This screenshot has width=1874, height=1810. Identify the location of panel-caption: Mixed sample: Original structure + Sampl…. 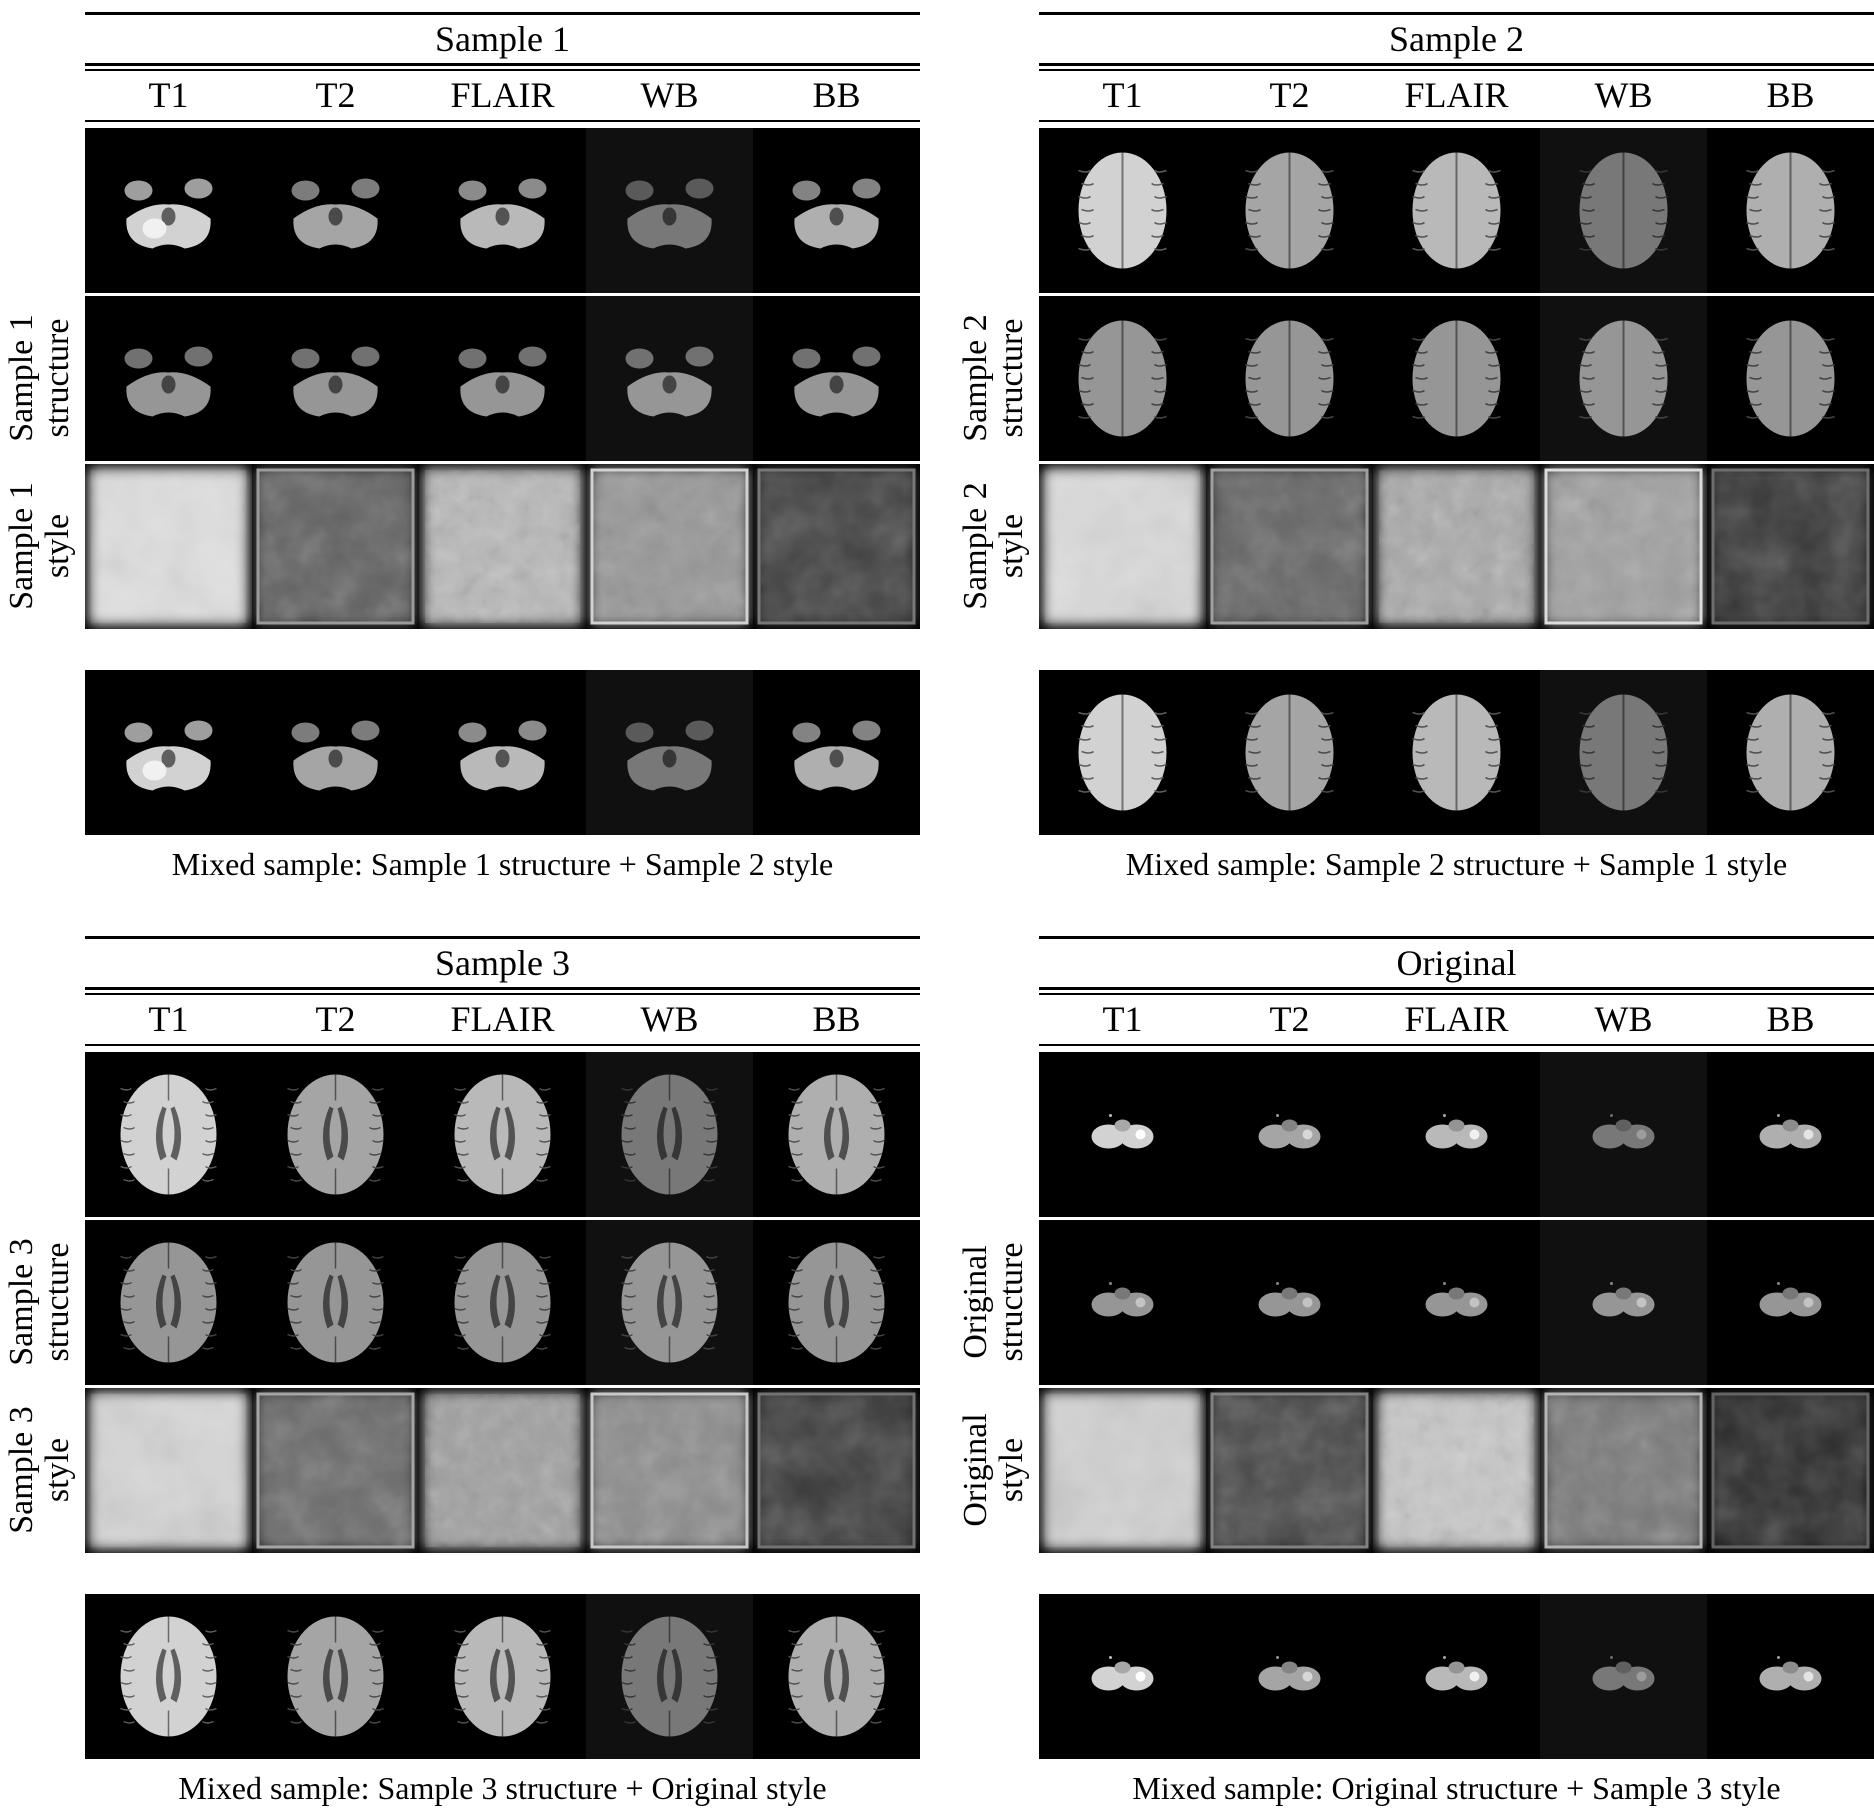
(1456, 1788).